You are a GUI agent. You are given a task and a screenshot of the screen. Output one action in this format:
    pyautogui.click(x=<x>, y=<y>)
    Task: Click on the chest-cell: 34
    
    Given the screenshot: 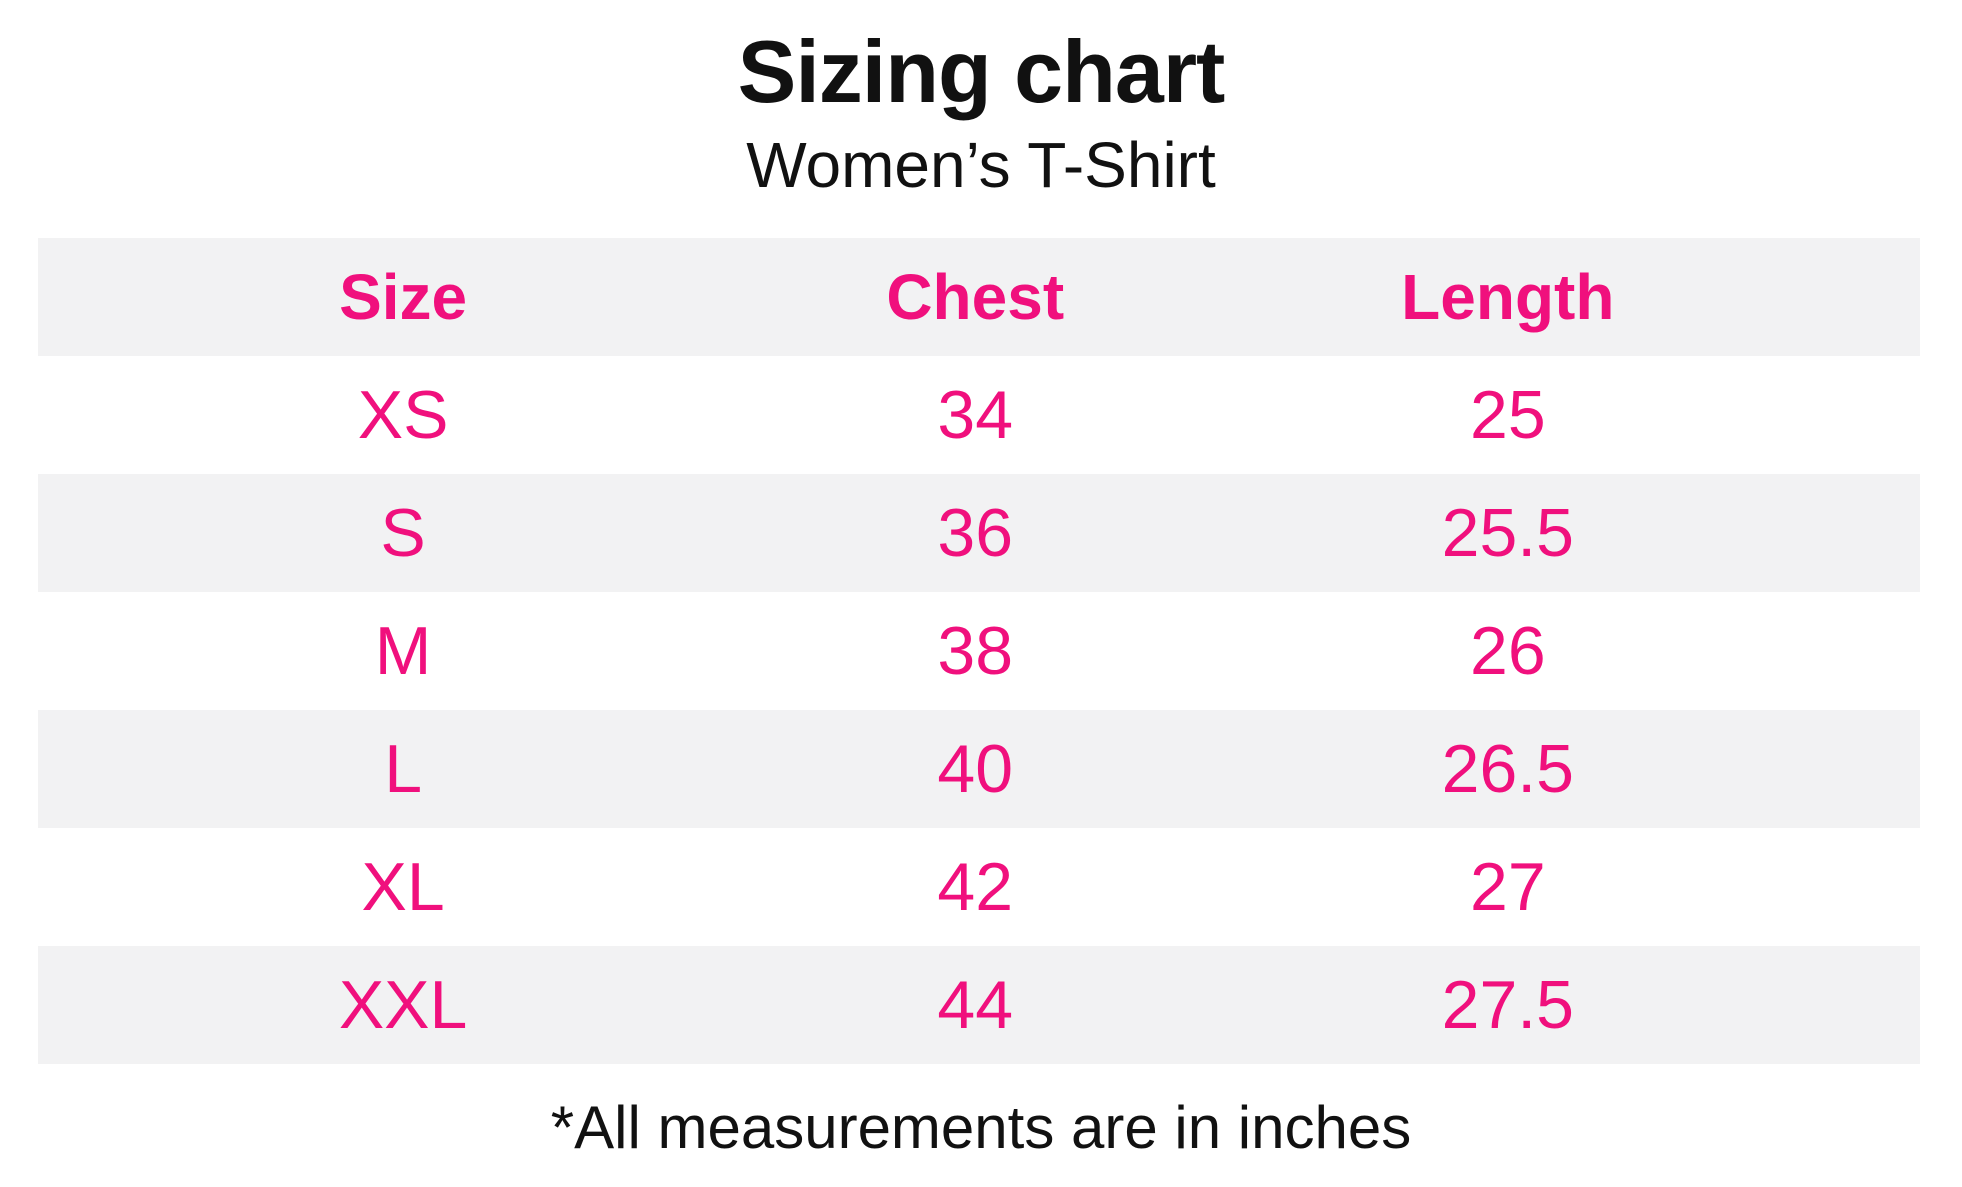 What is the action you would take?
    pyautogui.click(x=975, y=414)
    